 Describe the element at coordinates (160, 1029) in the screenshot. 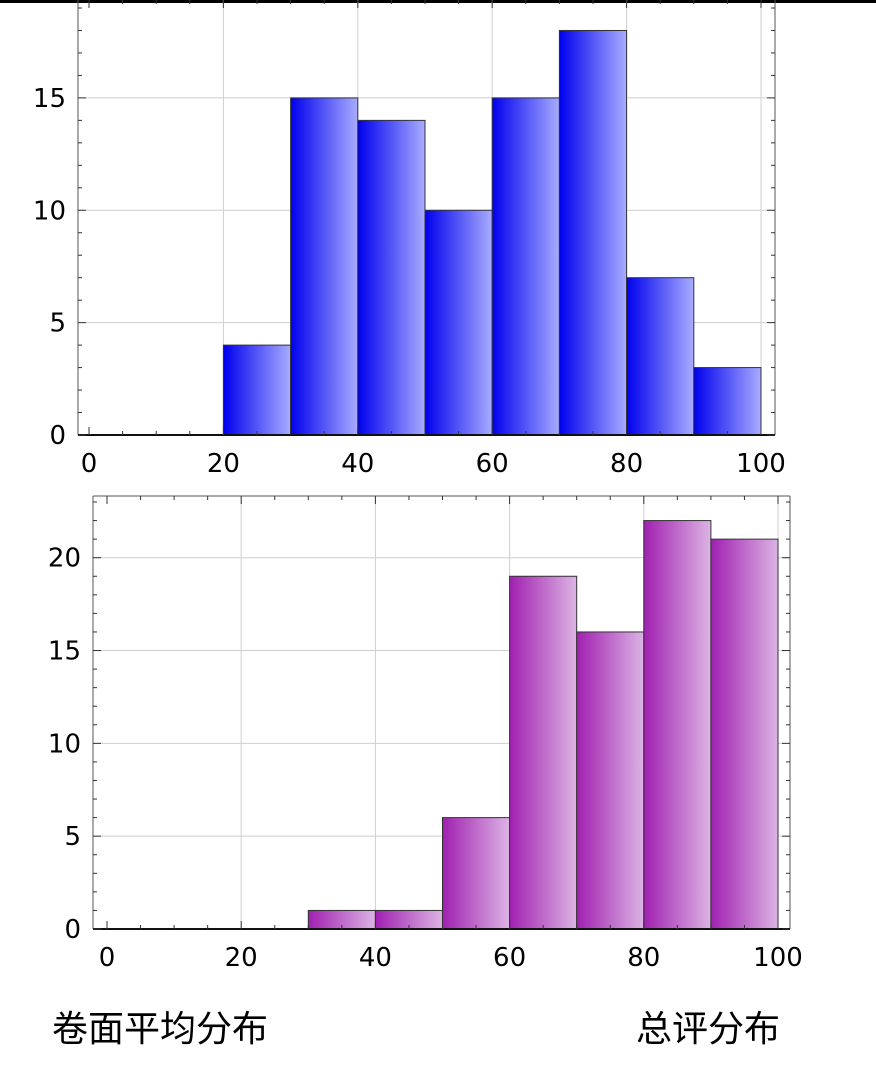

I see `caption-exam-average-distribution: 卷面平均分布` at that location.